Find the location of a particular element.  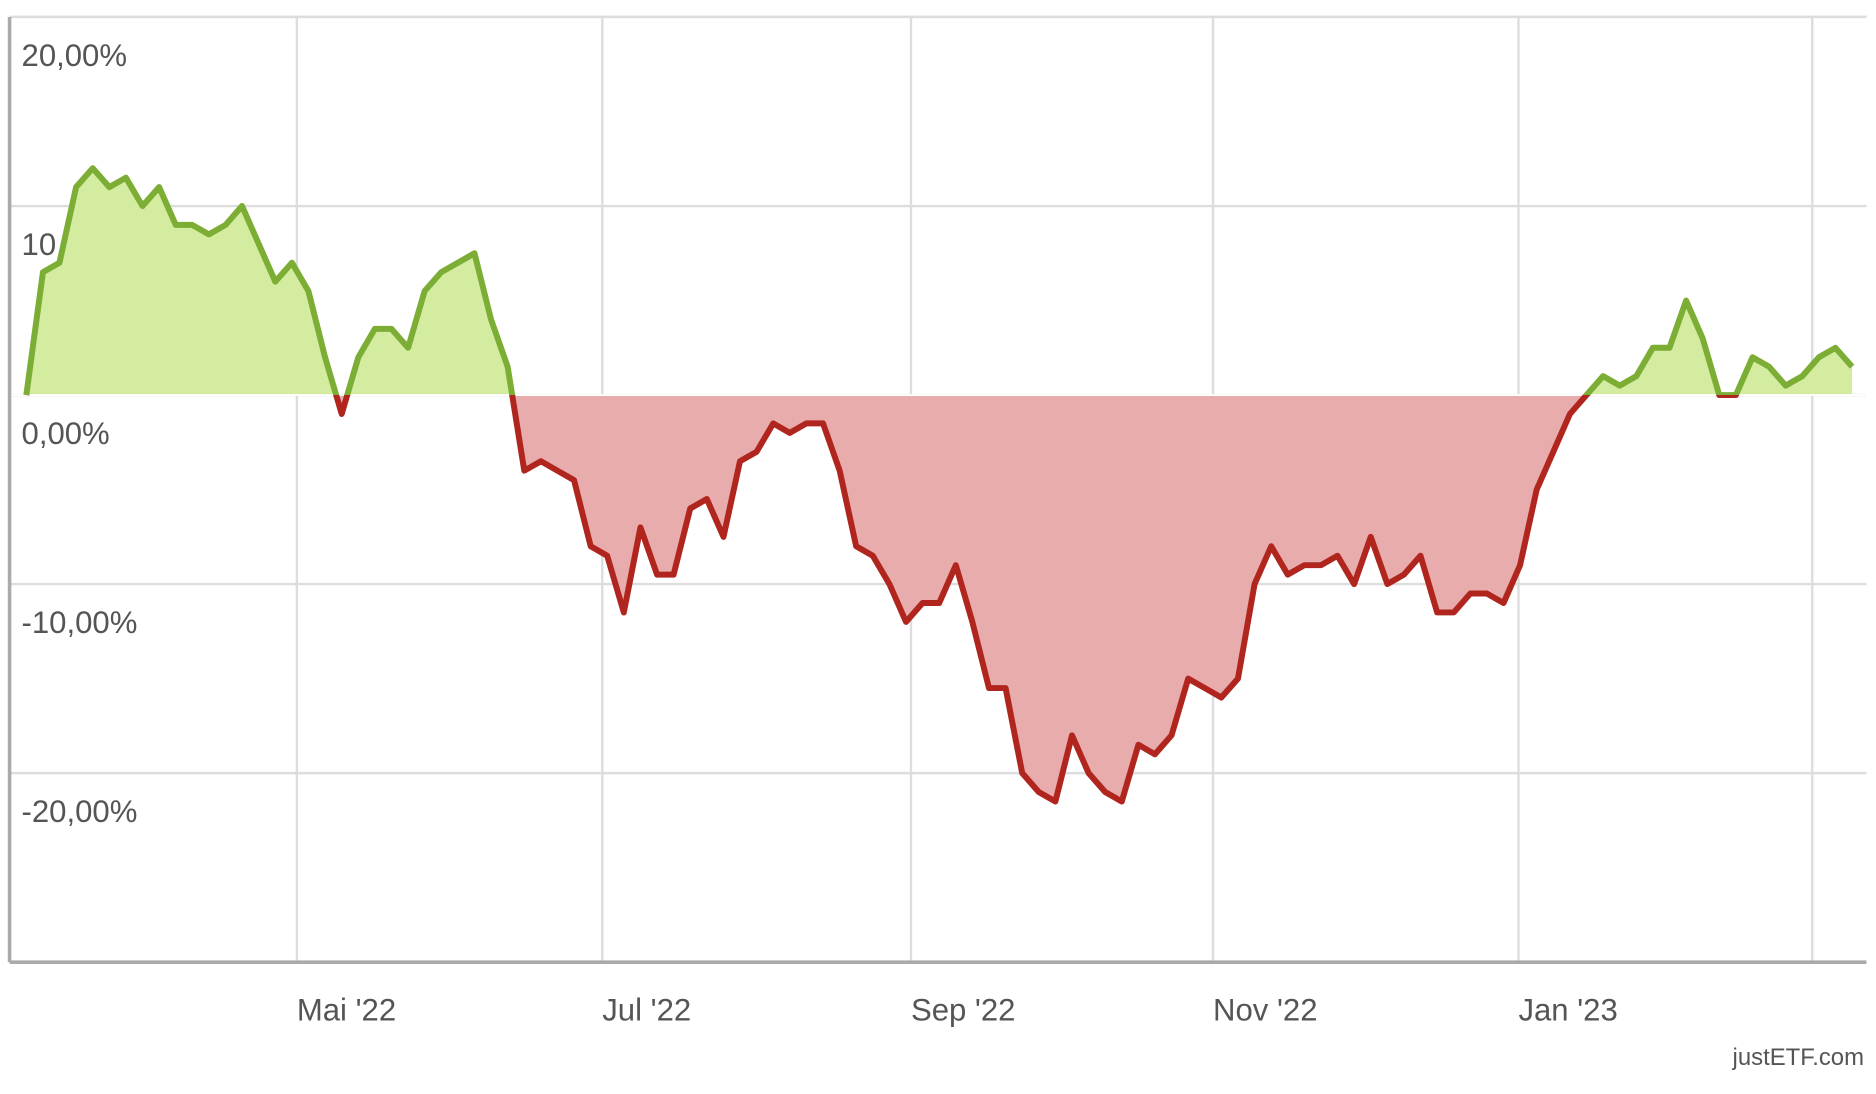

credit: justETF.com is located at coordinates (1798, 1057).